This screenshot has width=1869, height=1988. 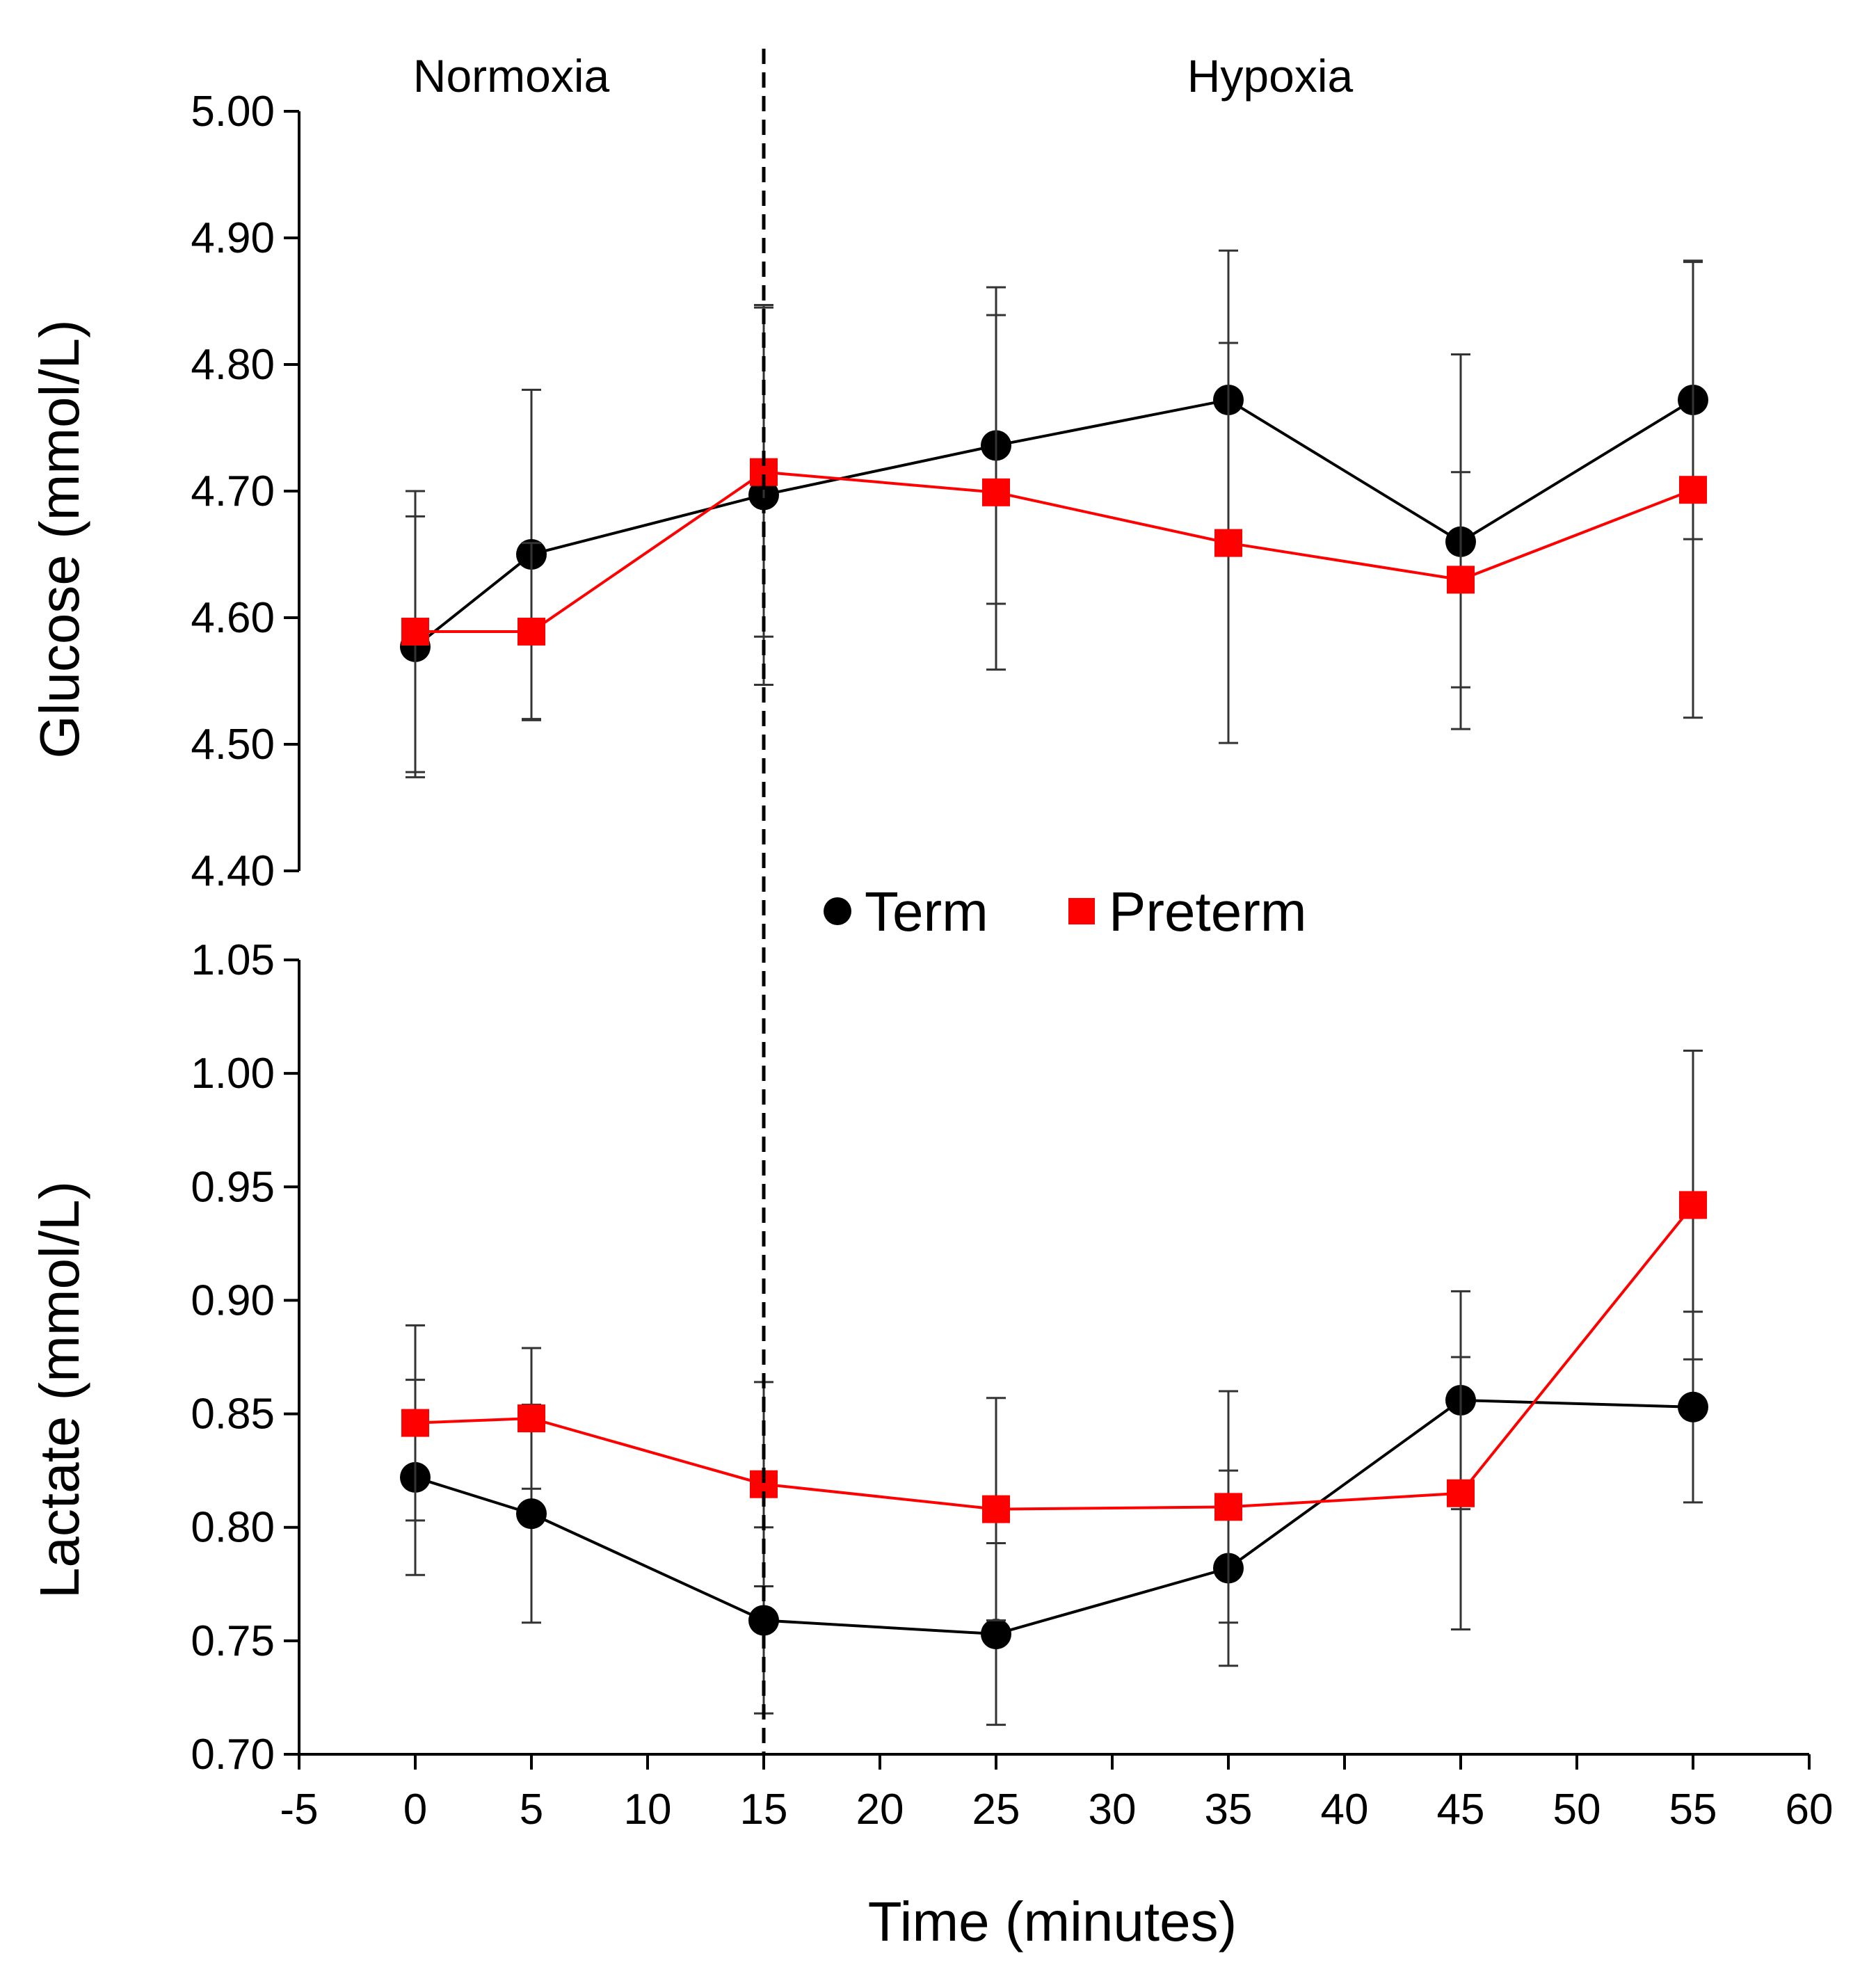 What do you see at coordinates (299, 1810) in the screenshot?
I see `x-tick-label: -5` at bounding box center [299, 1810].